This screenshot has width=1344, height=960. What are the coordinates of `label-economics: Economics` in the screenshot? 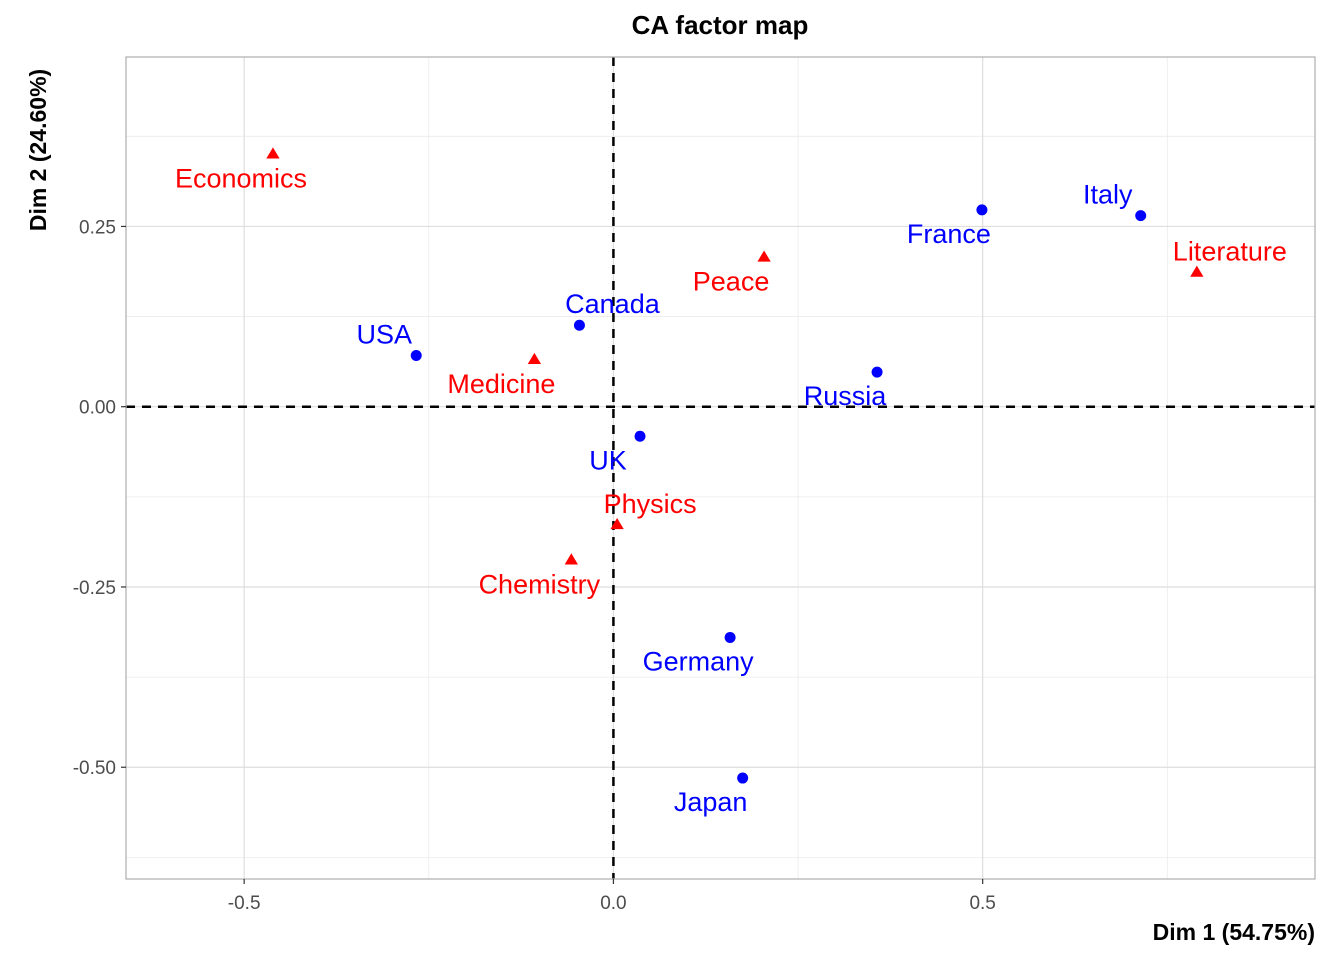 It's located at (241, 178).